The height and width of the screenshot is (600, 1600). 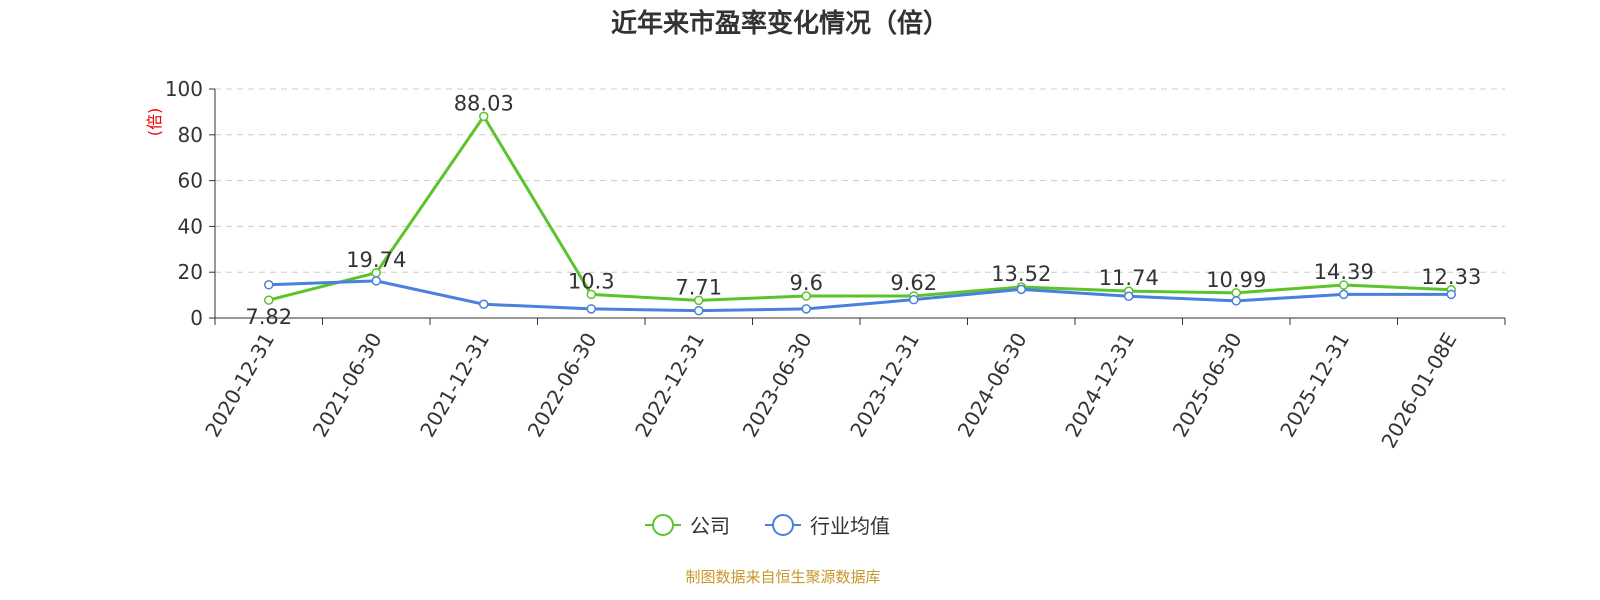 What do you see at coordinates (454, 385) in the screenshot?
I see `x-tick-label: 2021-12-31` at bounding box center [454, 385].